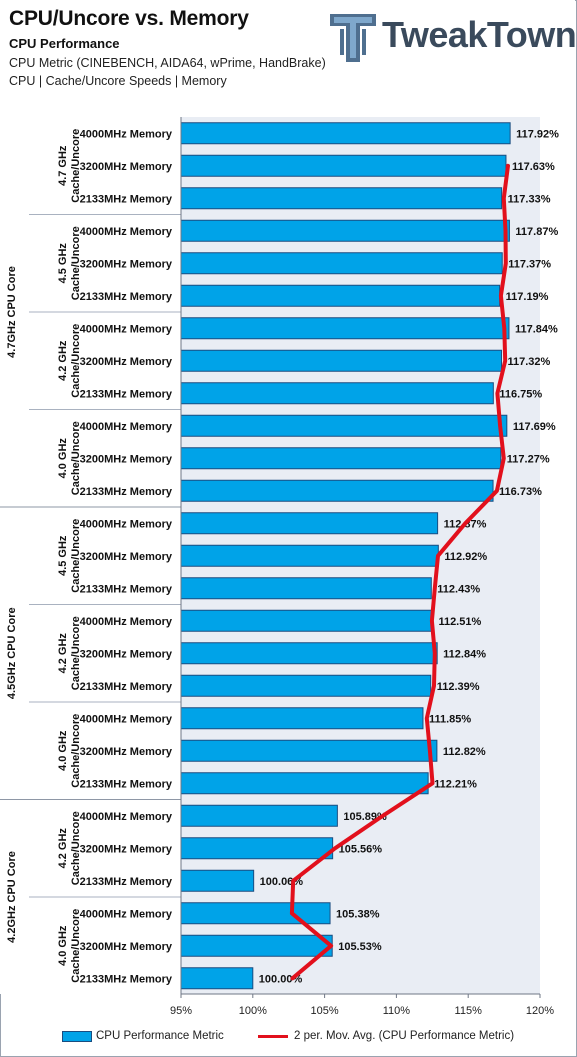  What do you see at coordinates (353, 38) in the screenshot?
I see `tweaktown-tt-icon` at bounding box center [353, 38].